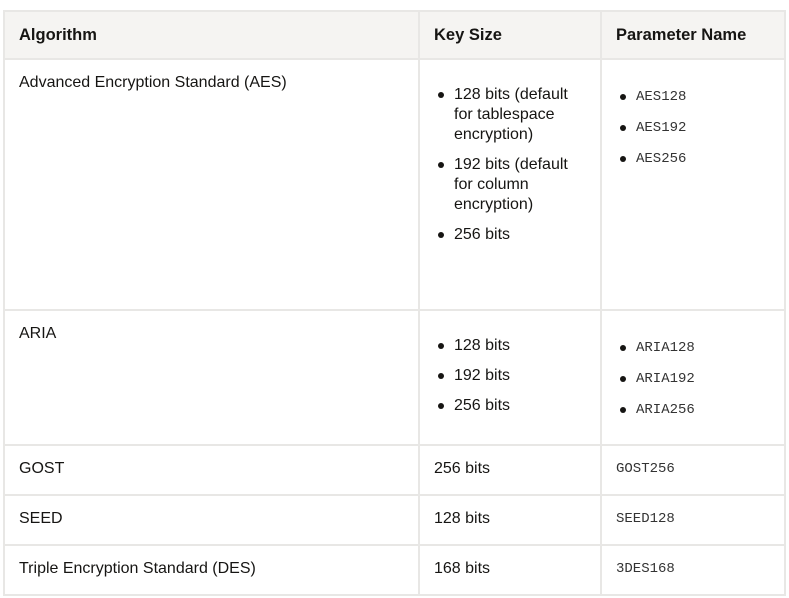  What do you see at coordinates (693, 570) in the screenshot?
I see `parameter-cell: 3DES168` at bounding box center [693, 570].